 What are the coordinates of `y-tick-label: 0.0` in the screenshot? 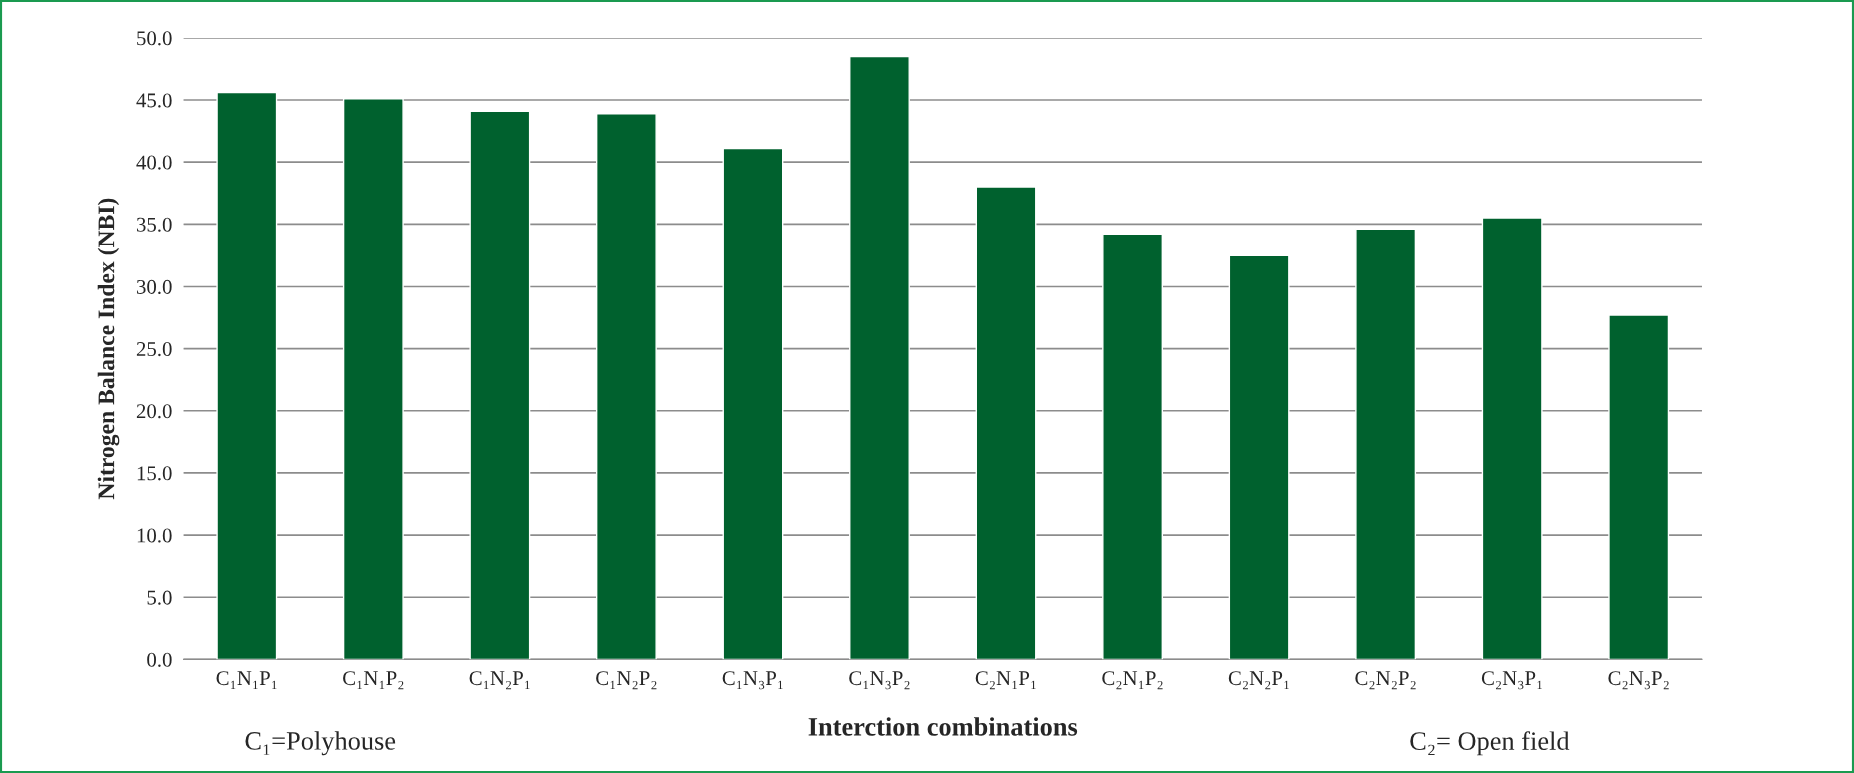 It's located at (159, 659).